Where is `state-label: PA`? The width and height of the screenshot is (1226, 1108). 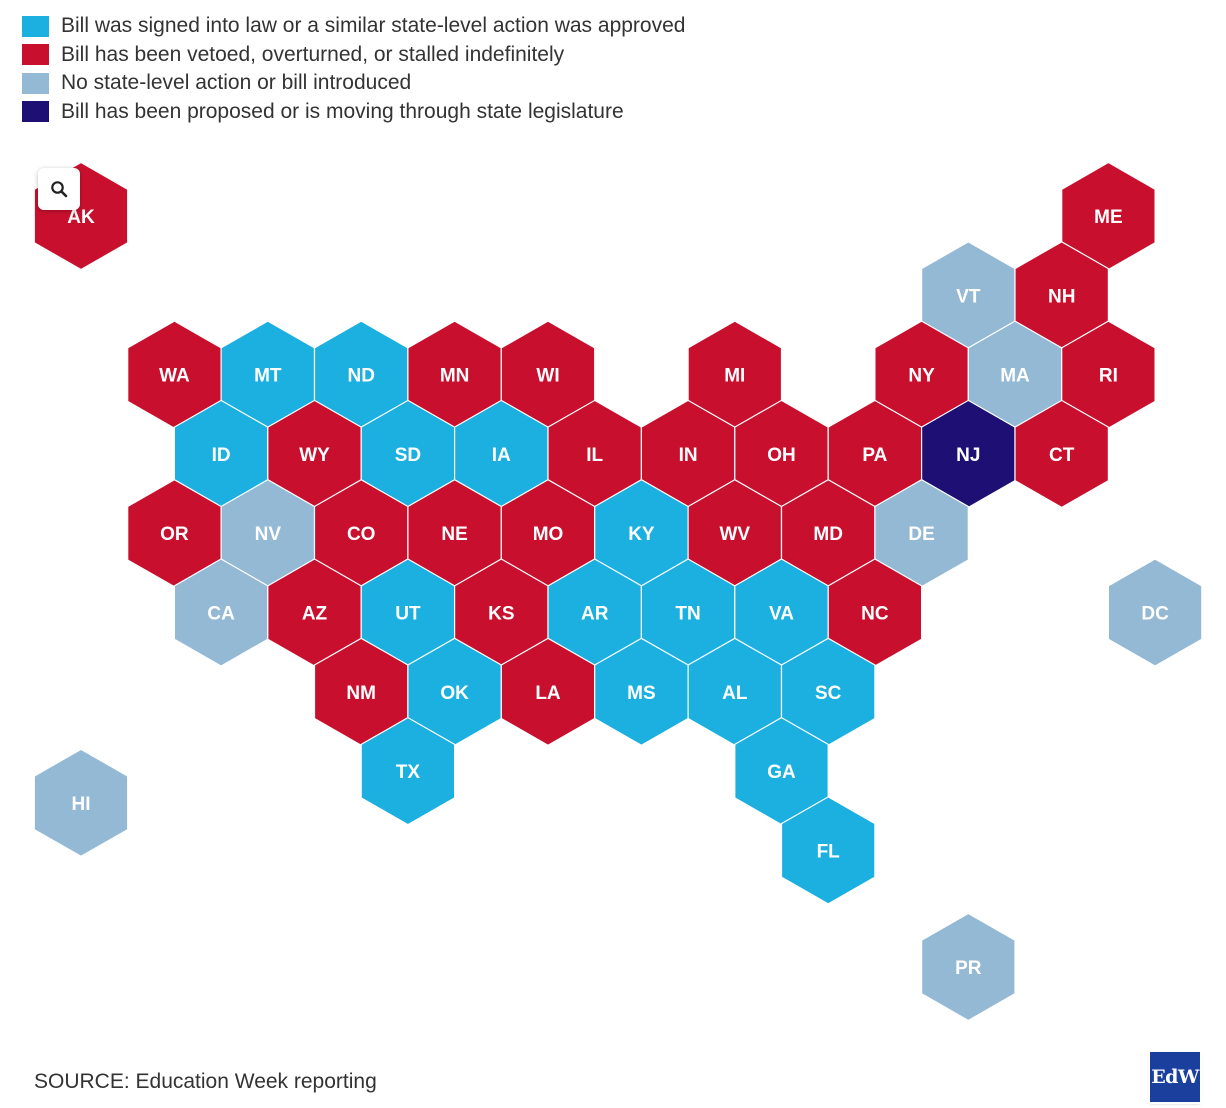
state-label: PA is located at coordinates (874, 455).